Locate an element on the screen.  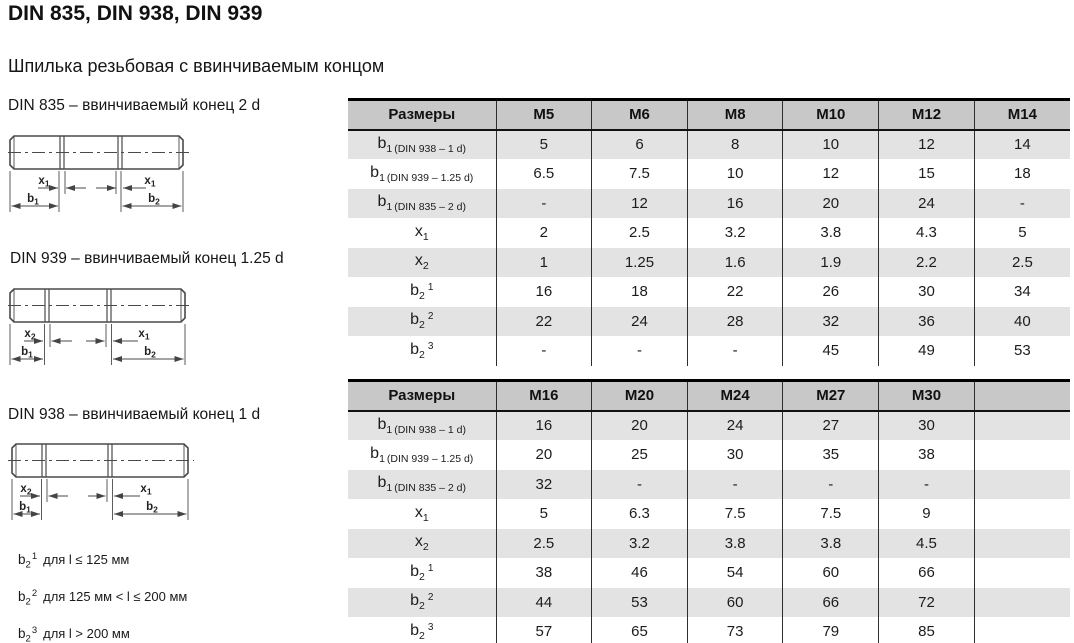
value-cell: 10 is located at coordinates (734, 174).